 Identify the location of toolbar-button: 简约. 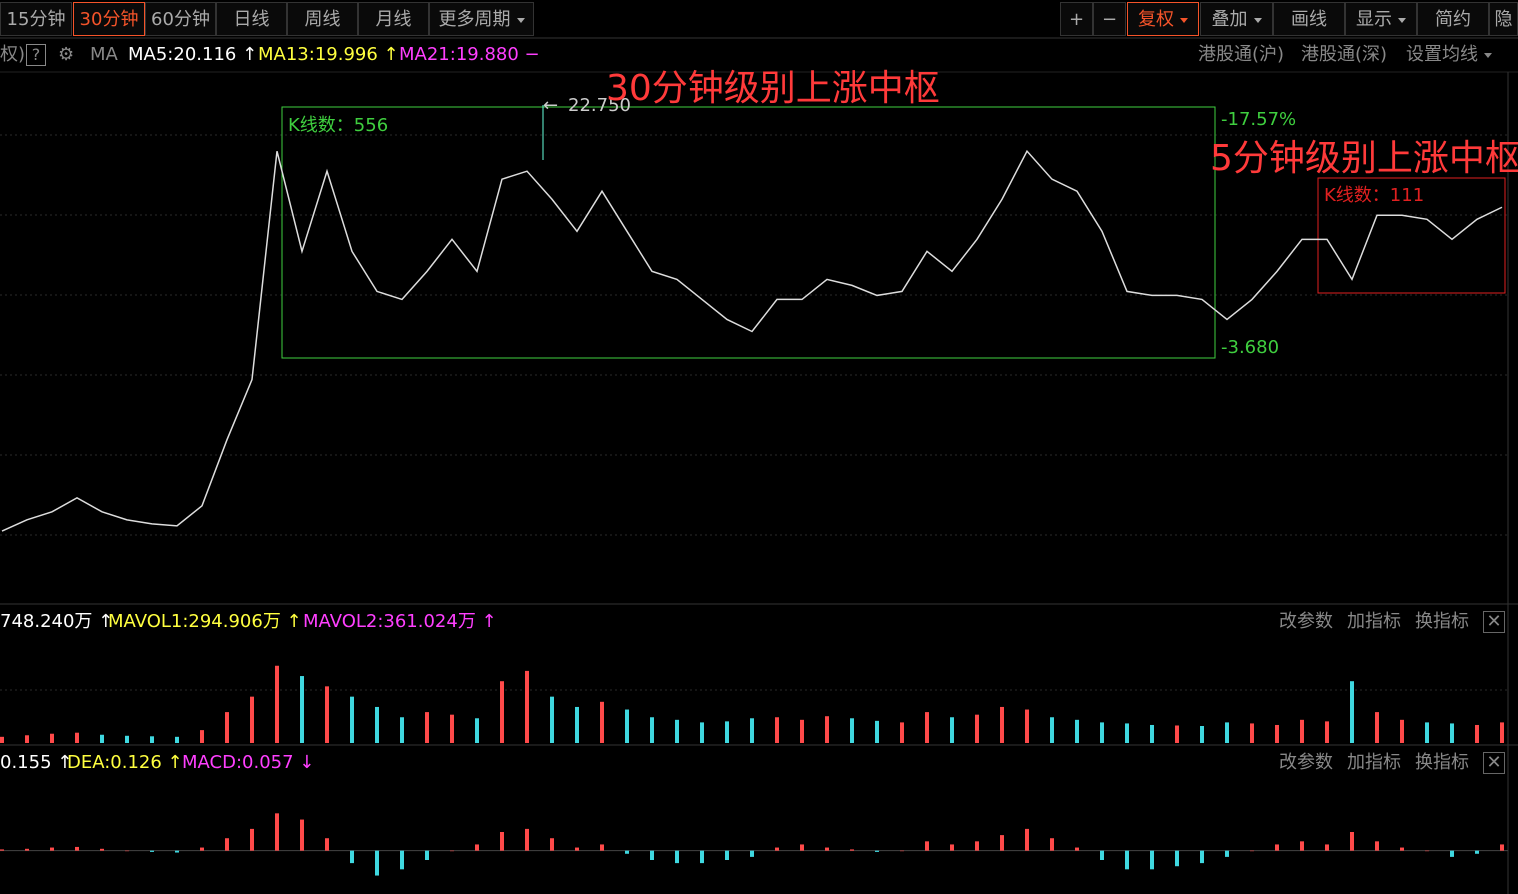
(1453, 19).